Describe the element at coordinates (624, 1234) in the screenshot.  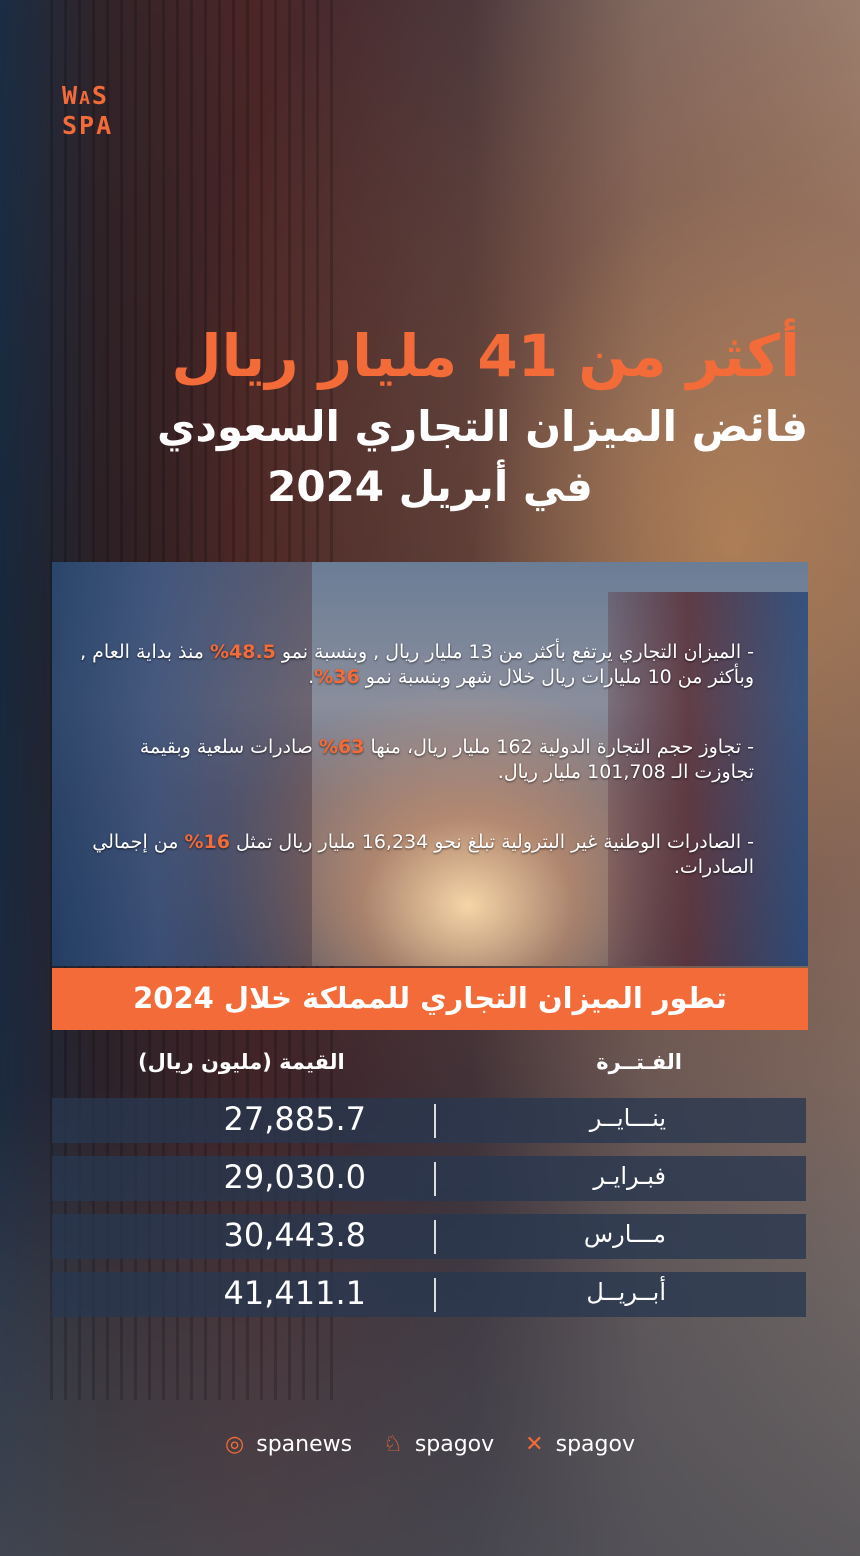
I see `month: مـــارس` at that location.